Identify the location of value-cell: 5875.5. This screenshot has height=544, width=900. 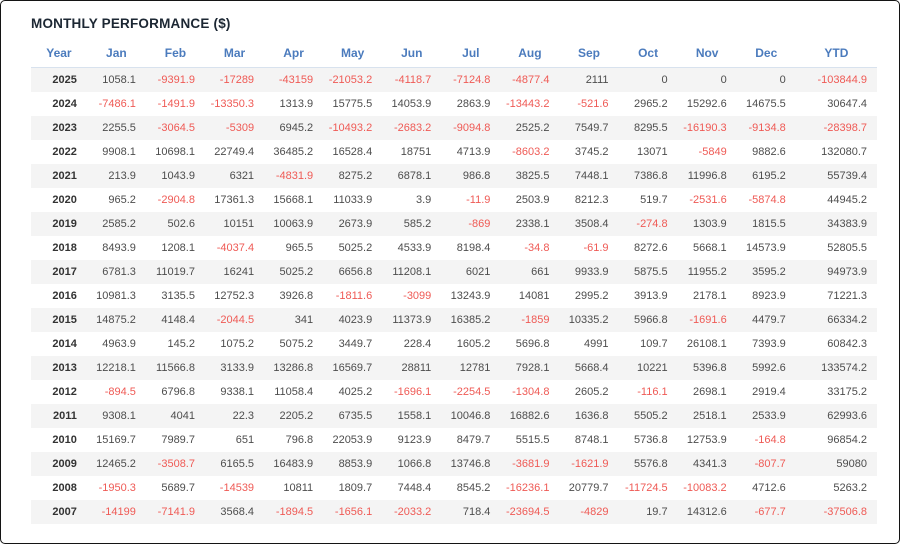
(650, 272).